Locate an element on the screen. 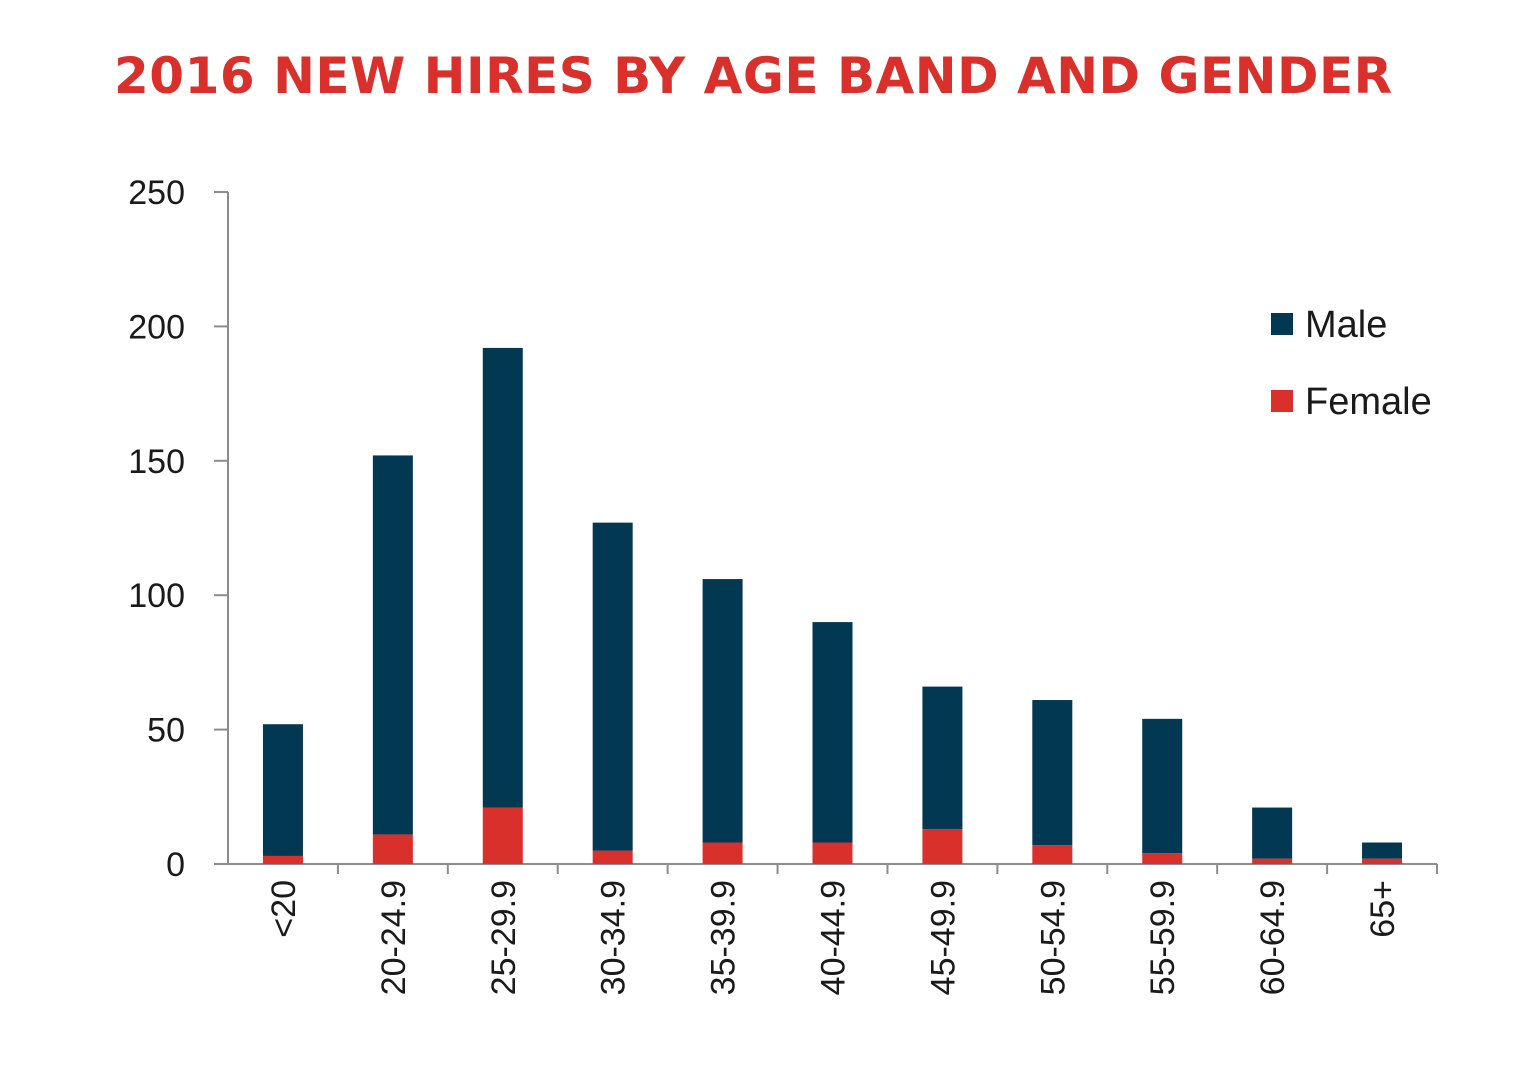  legend-swatch-female is located at coordinates (1282, 401).